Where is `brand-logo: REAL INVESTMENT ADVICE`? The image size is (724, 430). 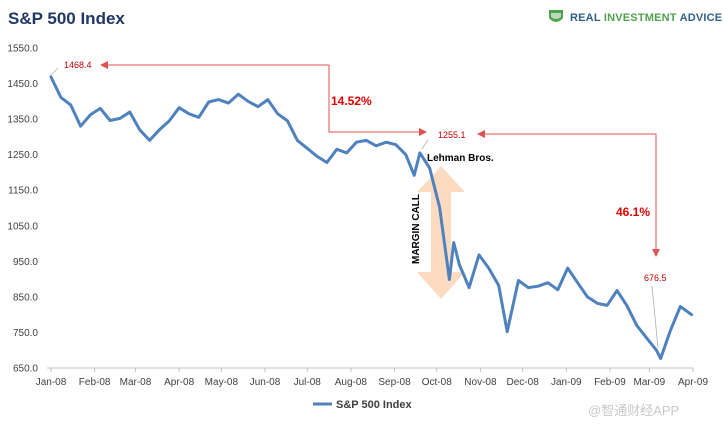
brand-logo: REAL INVESTMENT ADVICE is located at coordinates (635, 17).